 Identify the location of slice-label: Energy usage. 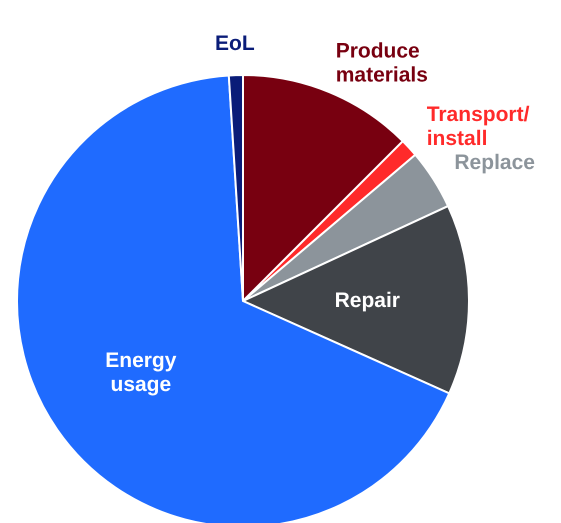
(141, 372).